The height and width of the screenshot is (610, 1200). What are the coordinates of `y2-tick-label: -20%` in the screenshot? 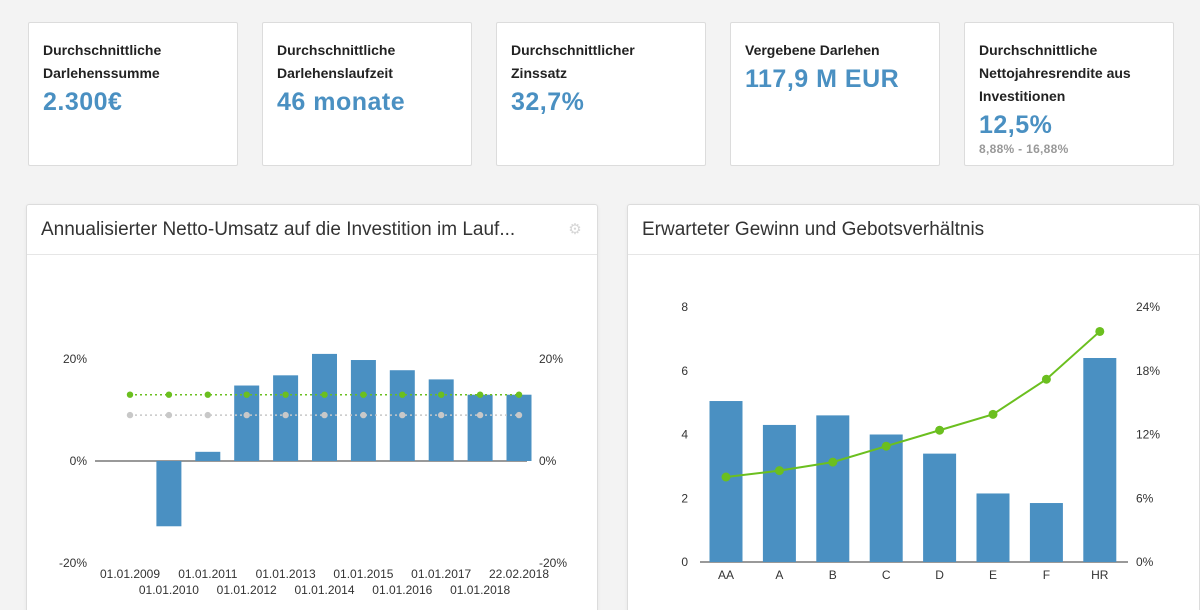 It's located at (553, 563).